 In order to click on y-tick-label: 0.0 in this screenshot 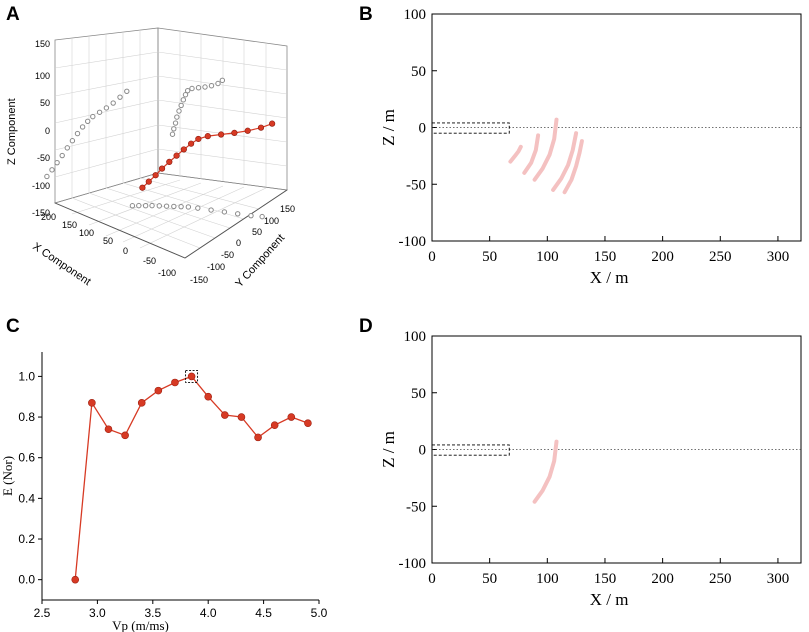, I will do `click(26, 580)`.